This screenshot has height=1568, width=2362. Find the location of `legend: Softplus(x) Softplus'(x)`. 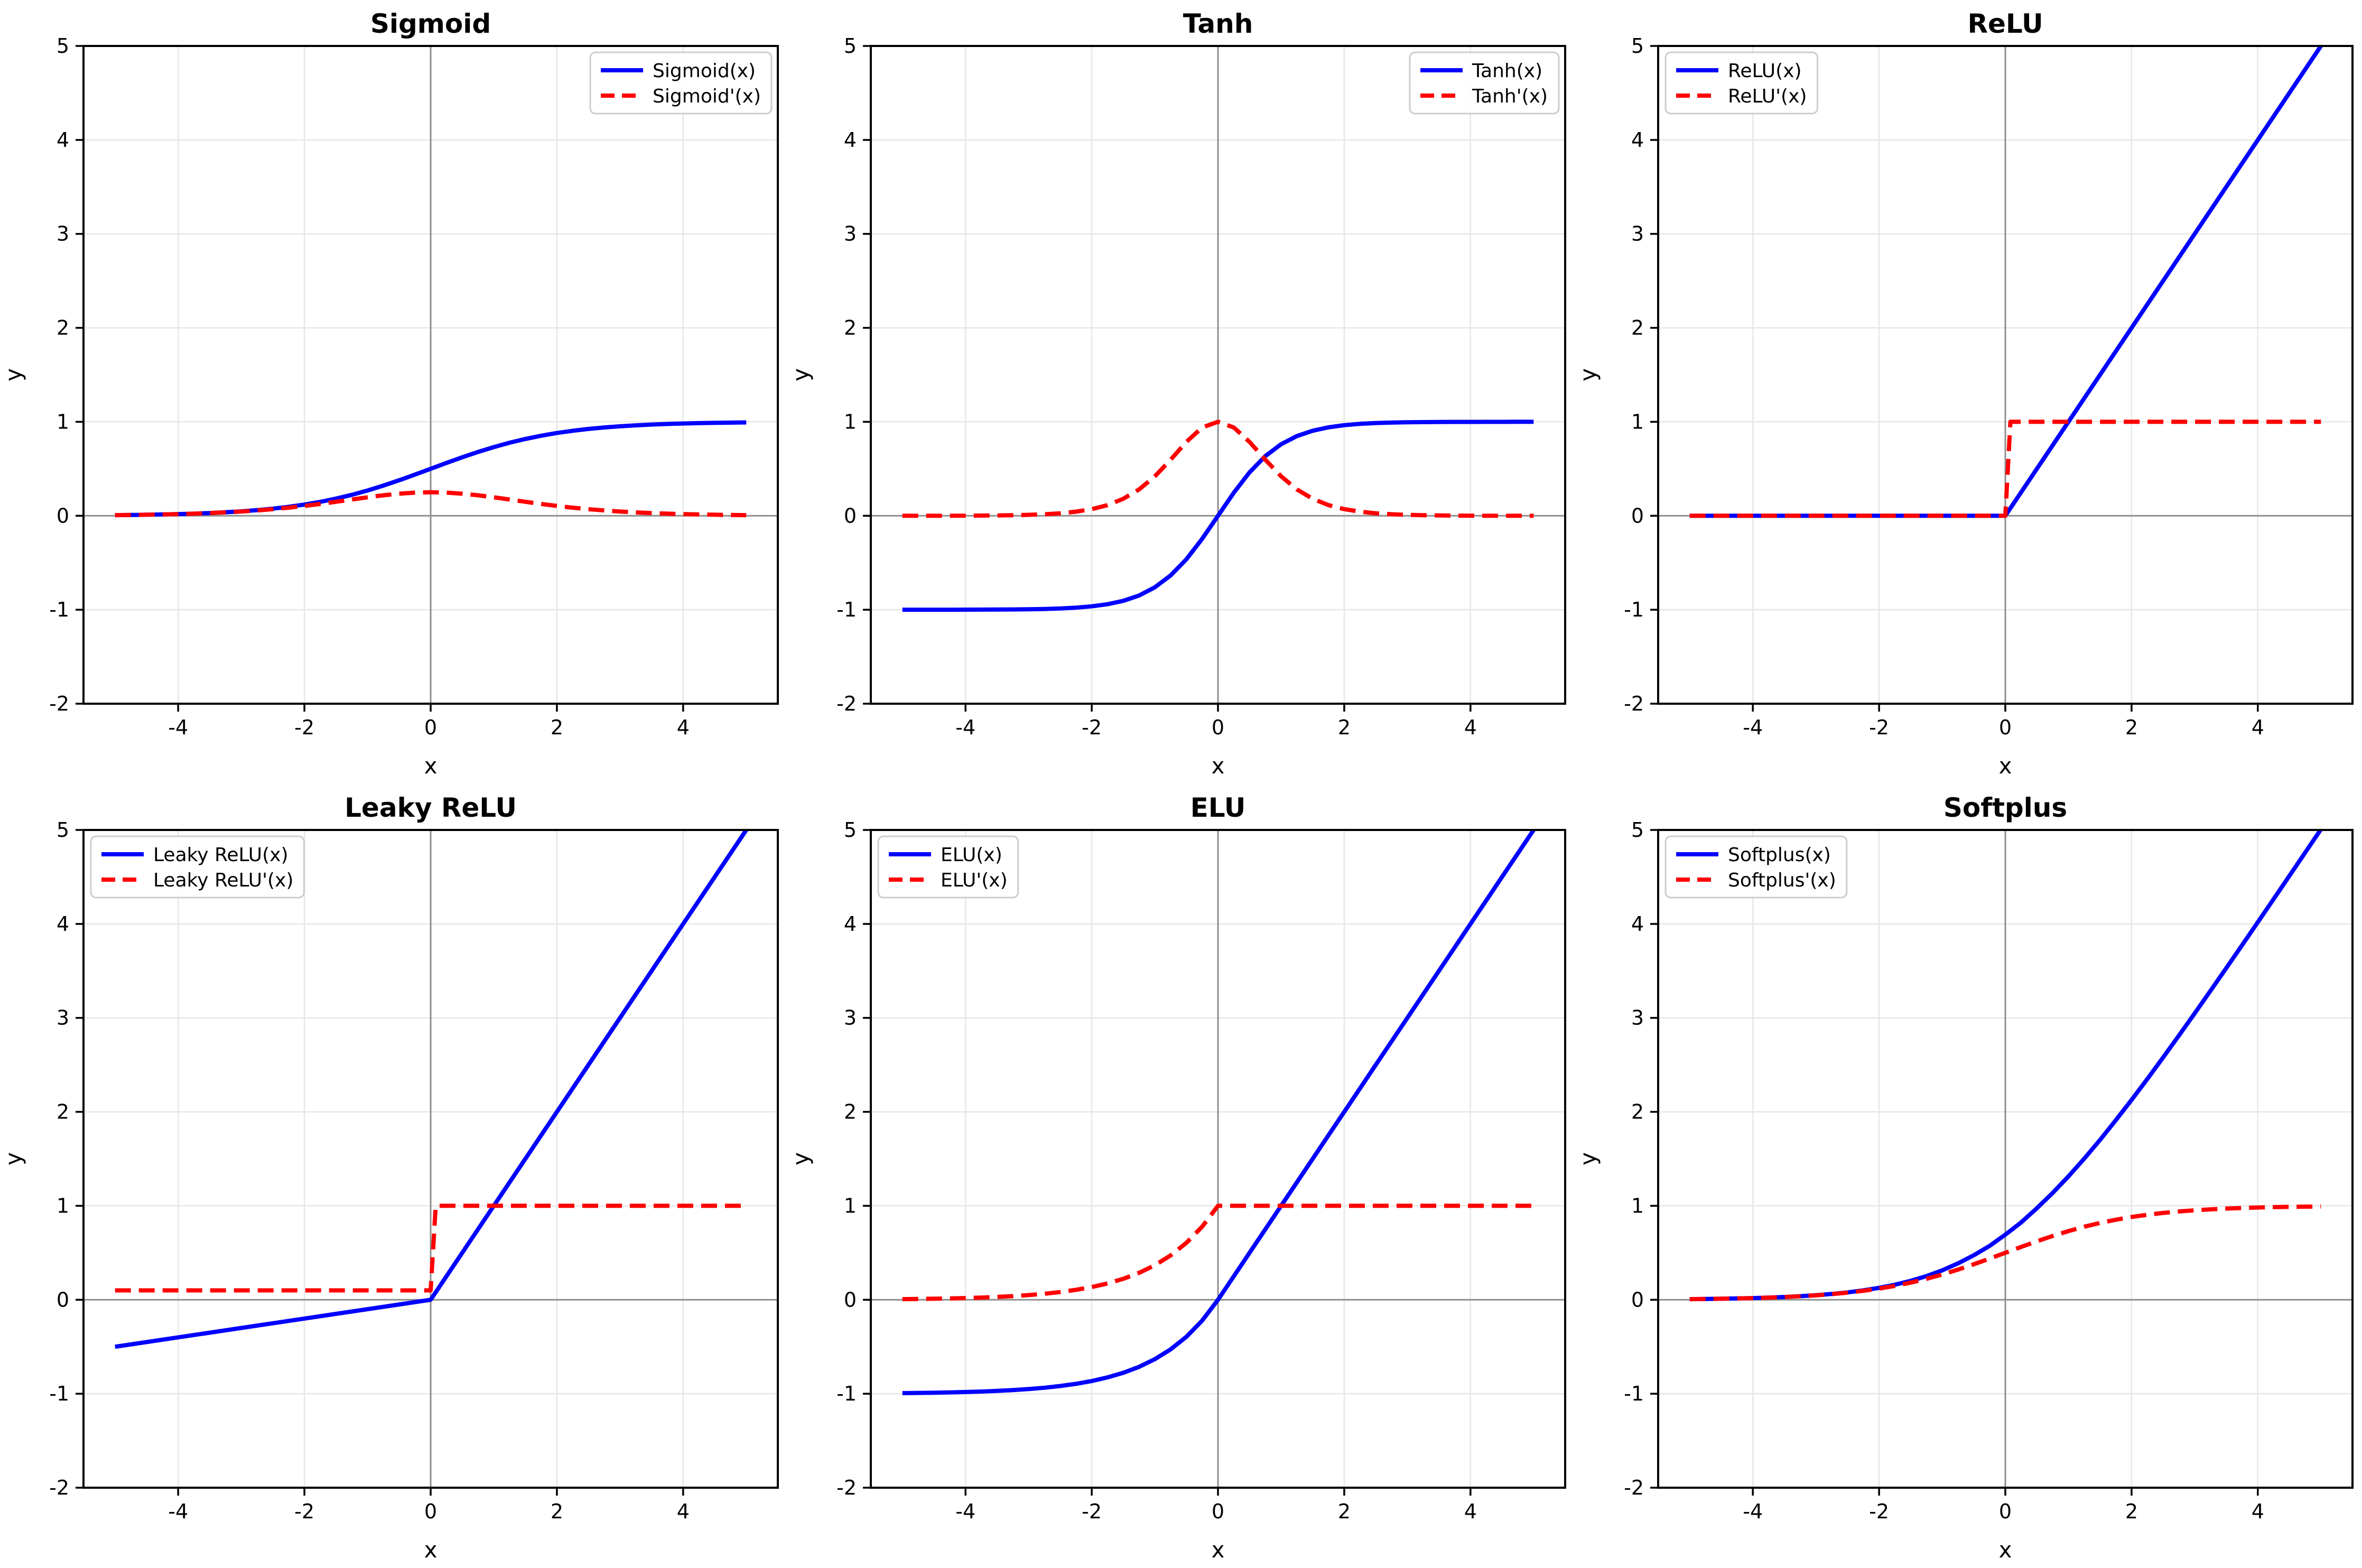

legend: Softplus(x) Softplus'(x) is located at coordinates (1756, 867).